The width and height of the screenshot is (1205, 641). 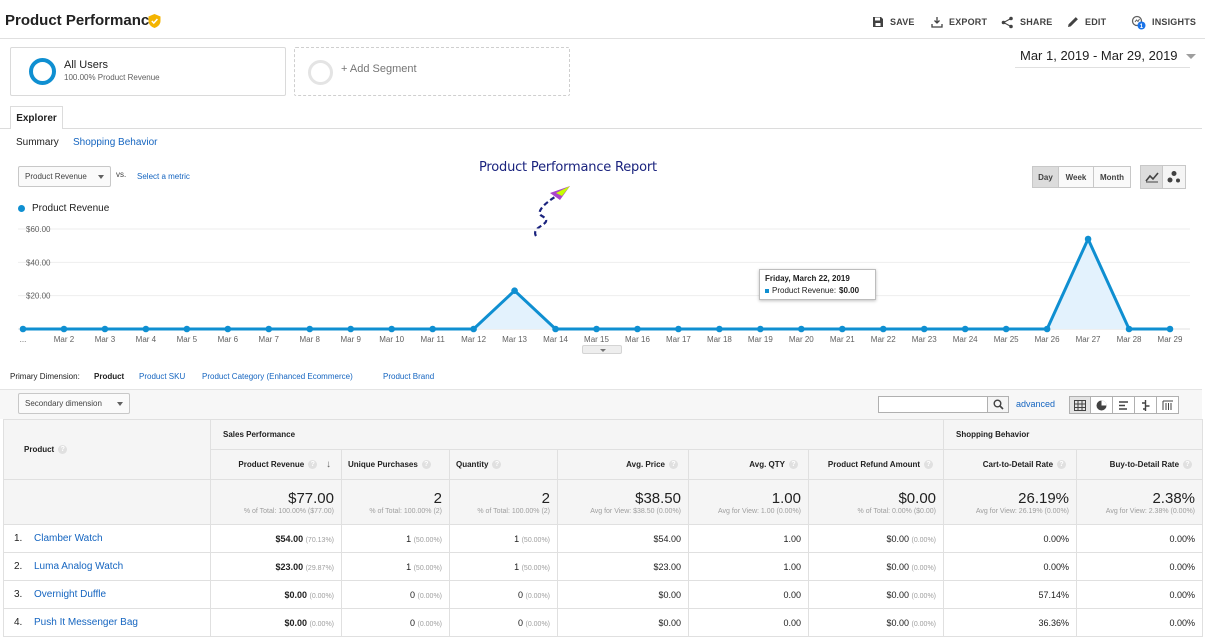 What do you see at coordinates (1102, 405) in the screenshot?
I see `view-pie-button` at bounding box center [1102, 405].